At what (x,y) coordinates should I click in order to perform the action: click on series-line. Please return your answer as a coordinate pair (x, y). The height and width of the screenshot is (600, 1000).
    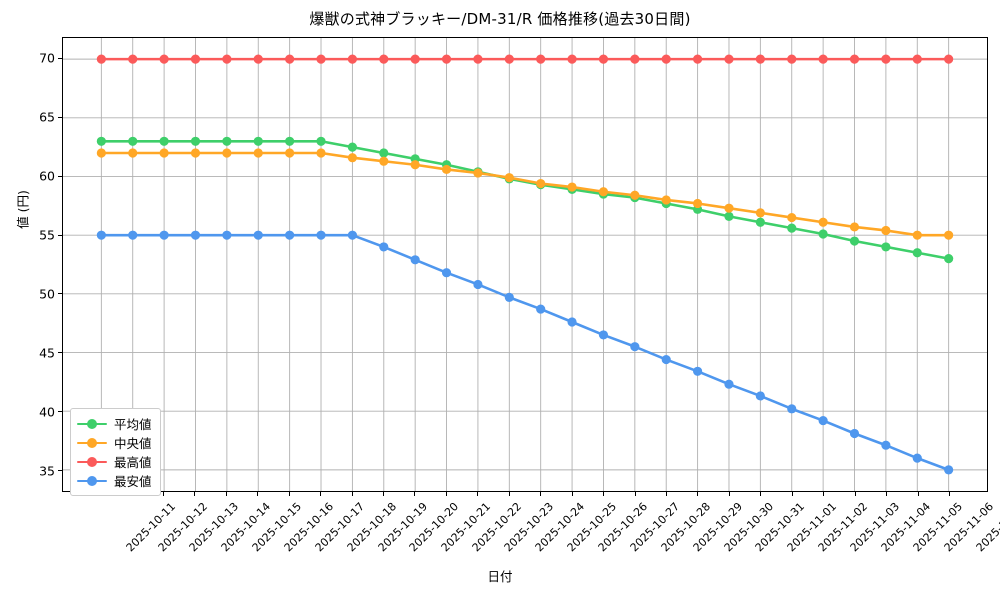
    Looking at the image, I should click on (525, 194).